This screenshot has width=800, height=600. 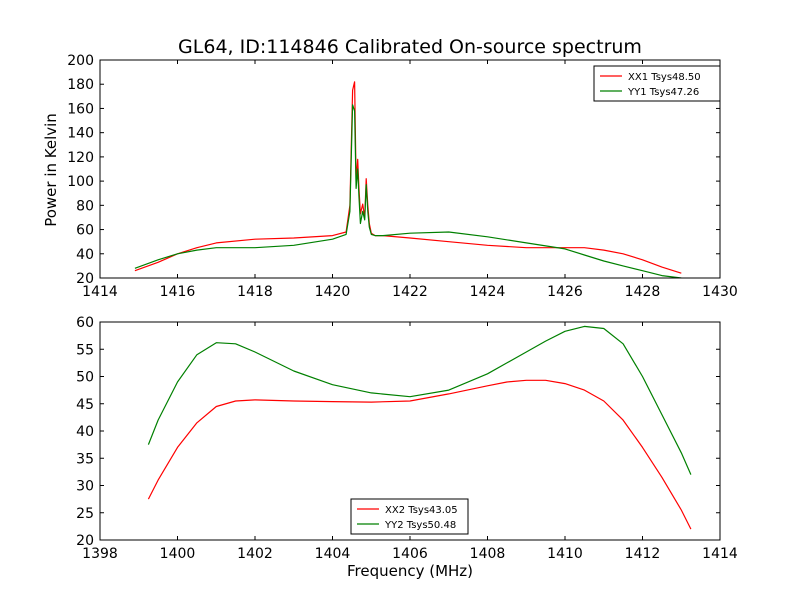 I want to click on top-y-tick-label: 20, so click(x=85, y=279).